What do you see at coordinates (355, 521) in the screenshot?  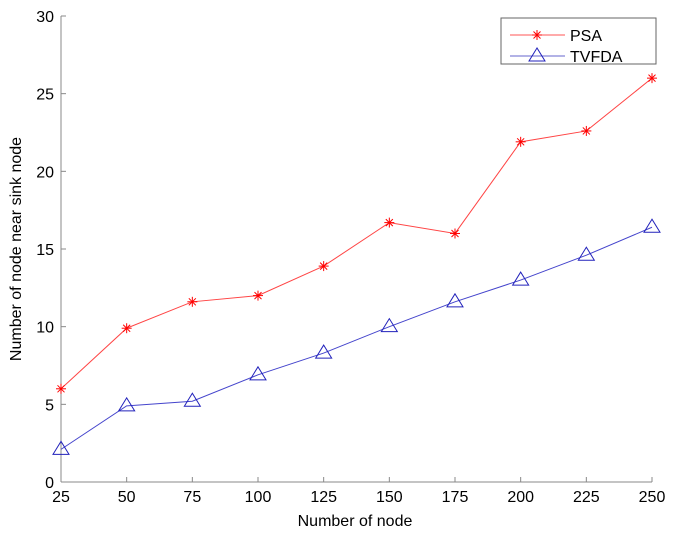 I see `x-axis-title: Number of node` at bounding box center [355, 521].